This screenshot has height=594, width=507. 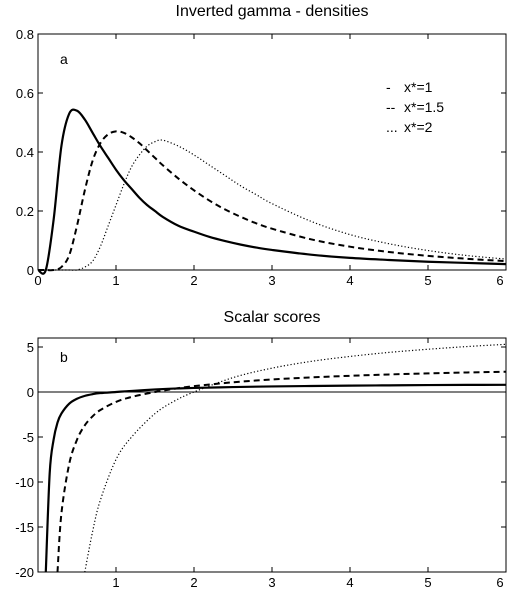 What do you see at coordinates (349, 582) in the screenshot?
I see `x-tick-label-scores: 4` at bounding box center [349, 582].